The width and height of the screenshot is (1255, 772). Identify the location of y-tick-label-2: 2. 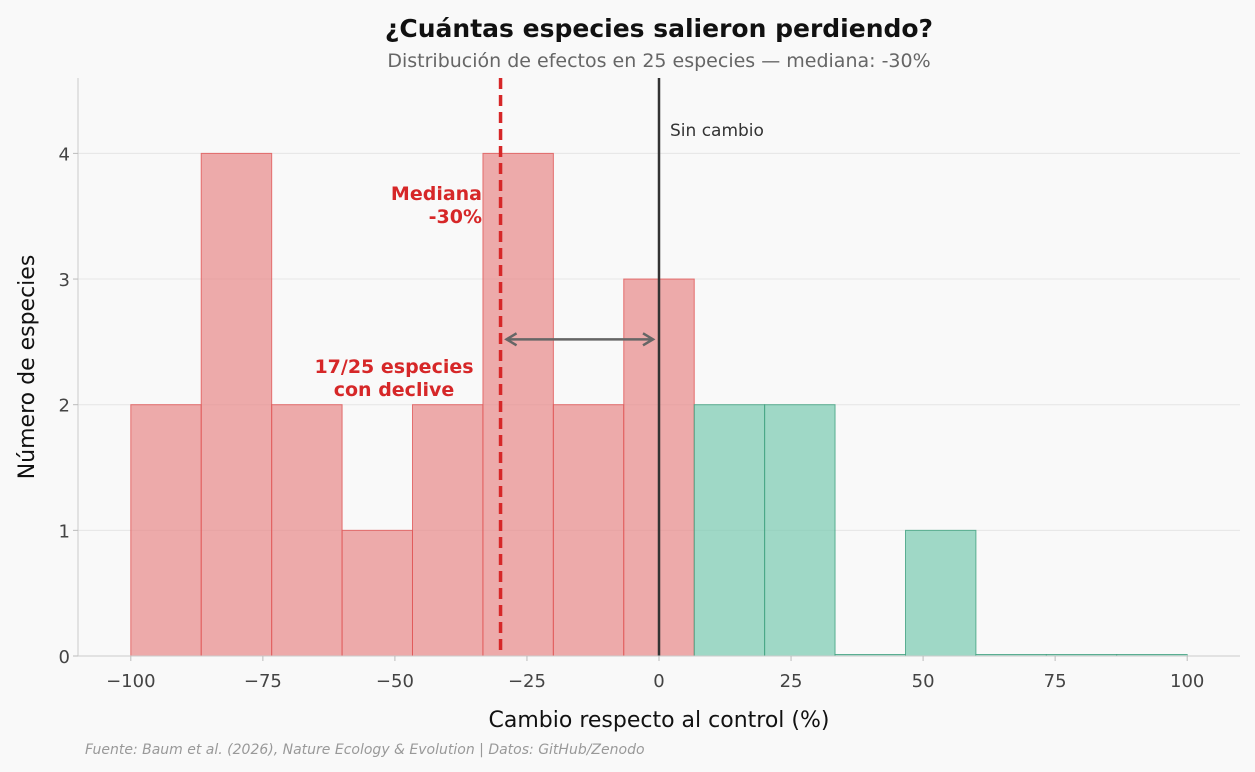
(64, 406).